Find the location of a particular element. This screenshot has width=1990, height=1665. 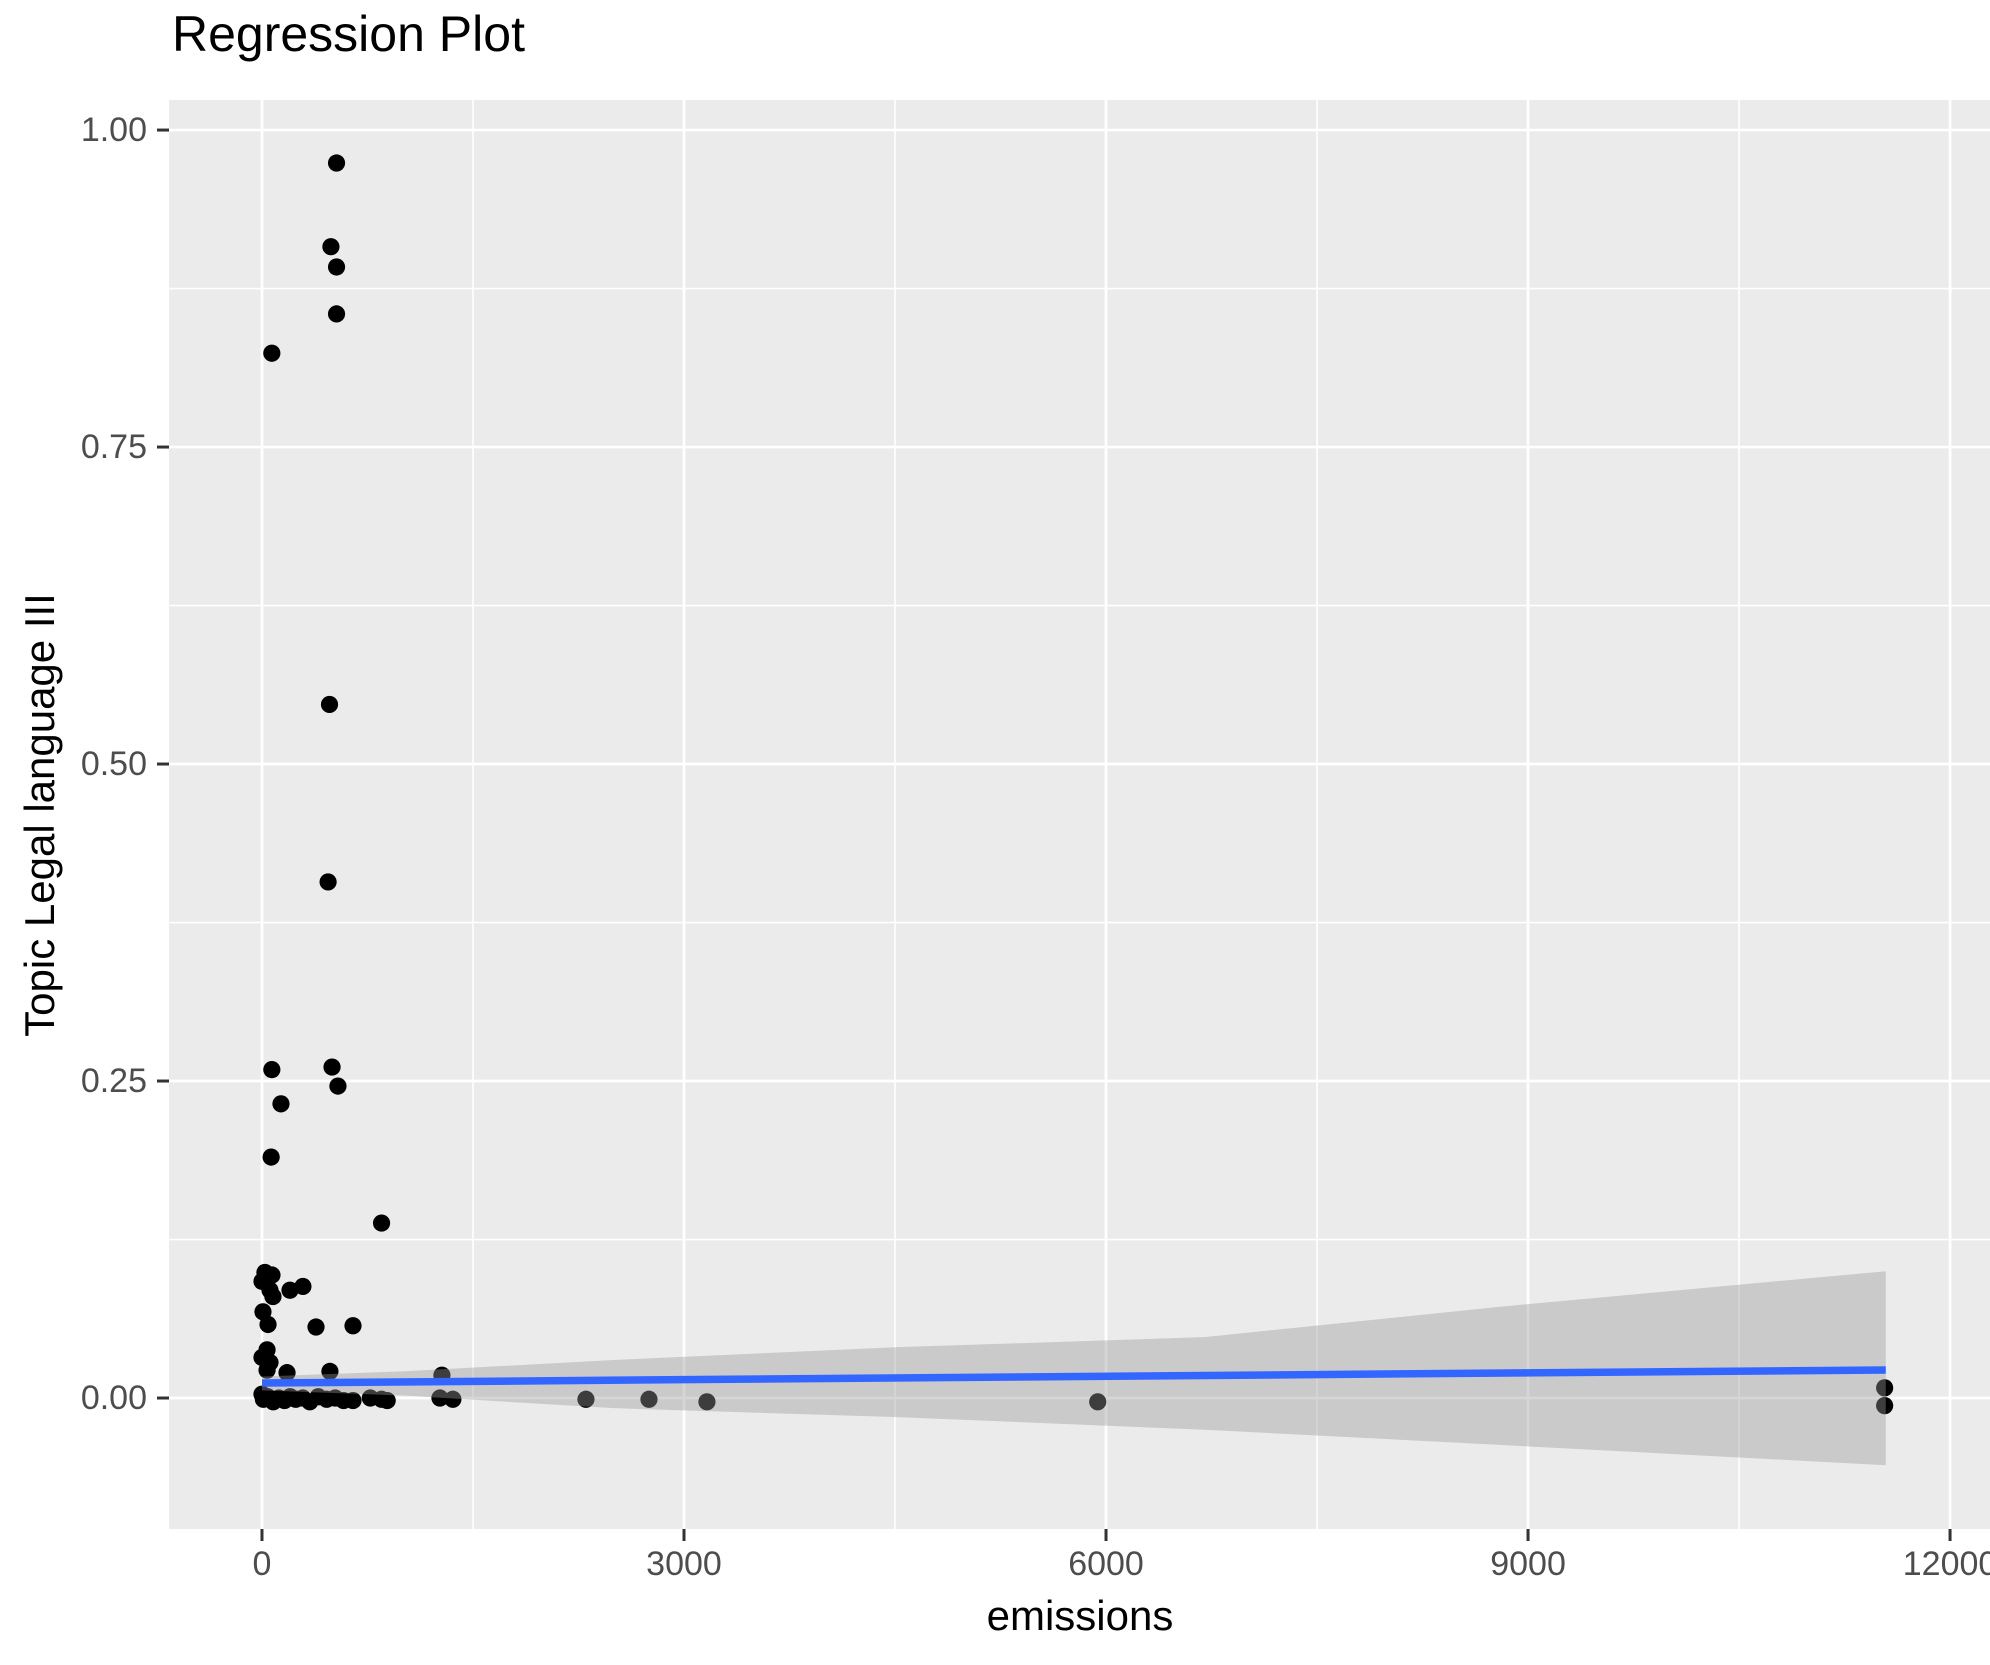

x-tick-label: 3000 is located at coordinates (684, 1564).